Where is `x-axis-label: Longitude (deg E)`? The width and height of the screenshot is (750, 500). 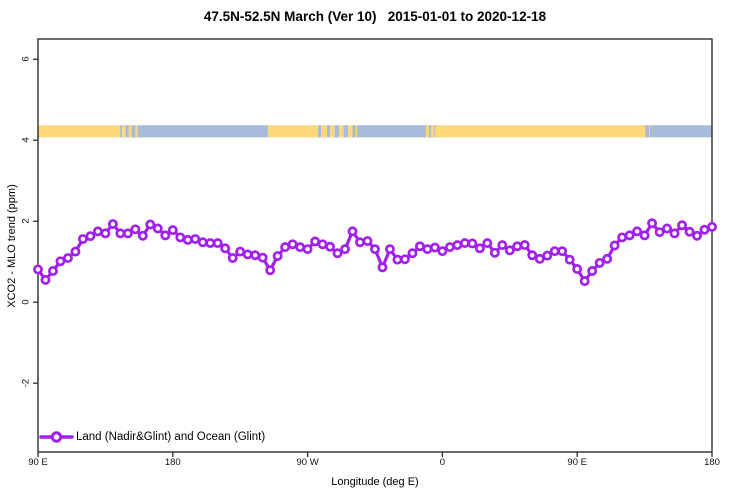
x-axis-label: Longitude (deg E) is located at coordinates (375, 482).